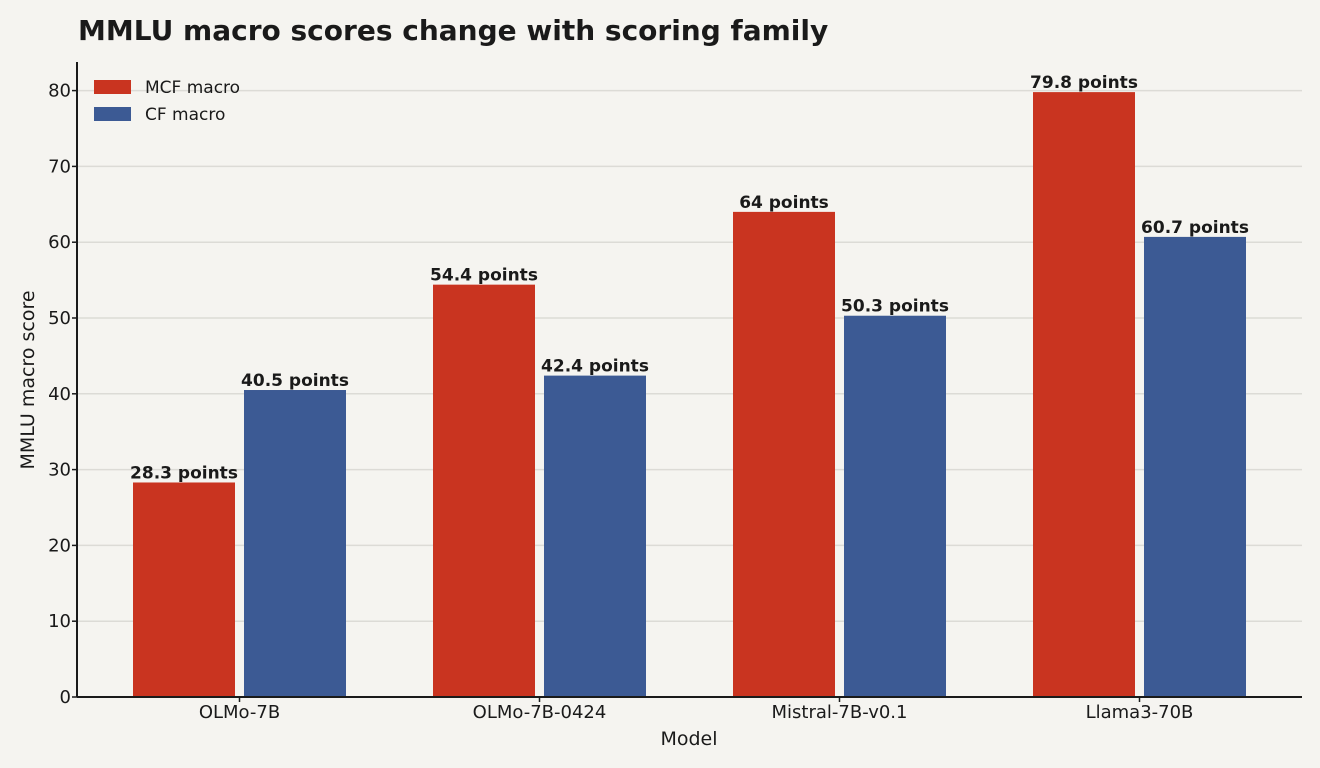 This screenshot has width=1320, height=768. I want to click on y-tick-label: 0, so click(65, 697).